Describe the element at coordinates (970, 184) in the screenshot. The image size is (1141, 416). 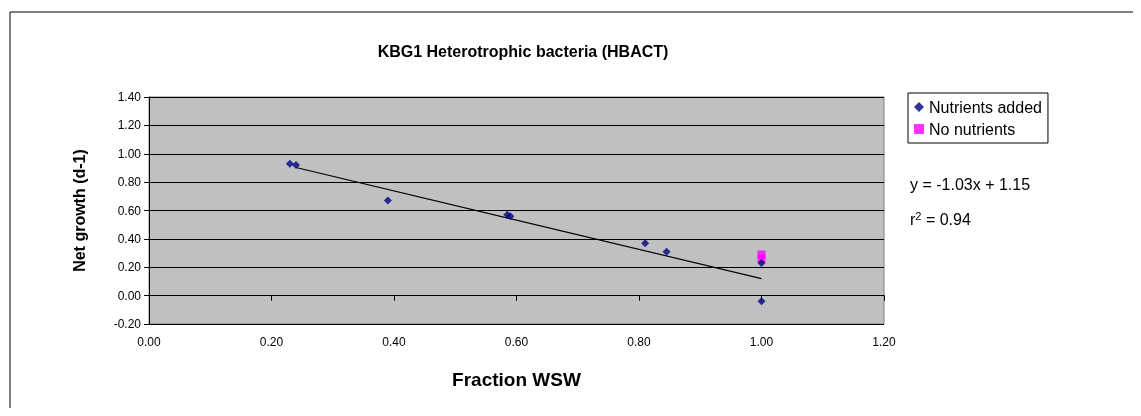
I see `text: y = -1.03x + 1.15` at that location.